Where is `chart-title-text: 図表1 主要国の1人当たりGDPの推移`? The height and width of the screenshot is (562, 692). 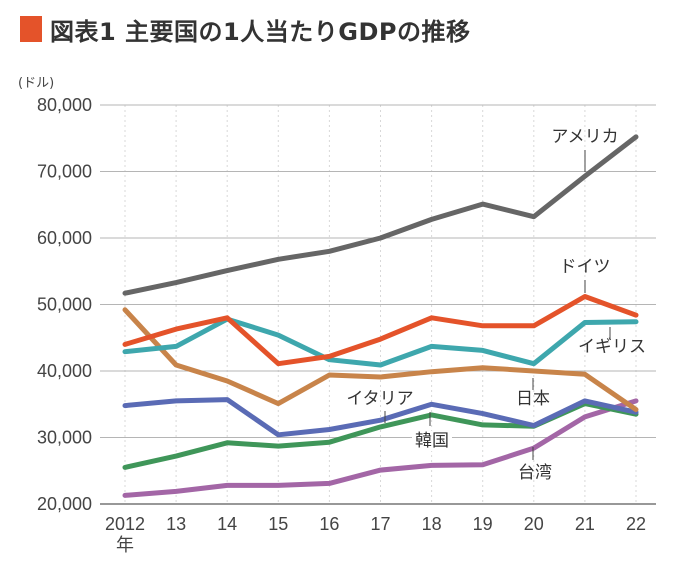
chart-title-text: 図表1 主要国の1人当たりGDPの推移 is located at coordinates (260, 31).